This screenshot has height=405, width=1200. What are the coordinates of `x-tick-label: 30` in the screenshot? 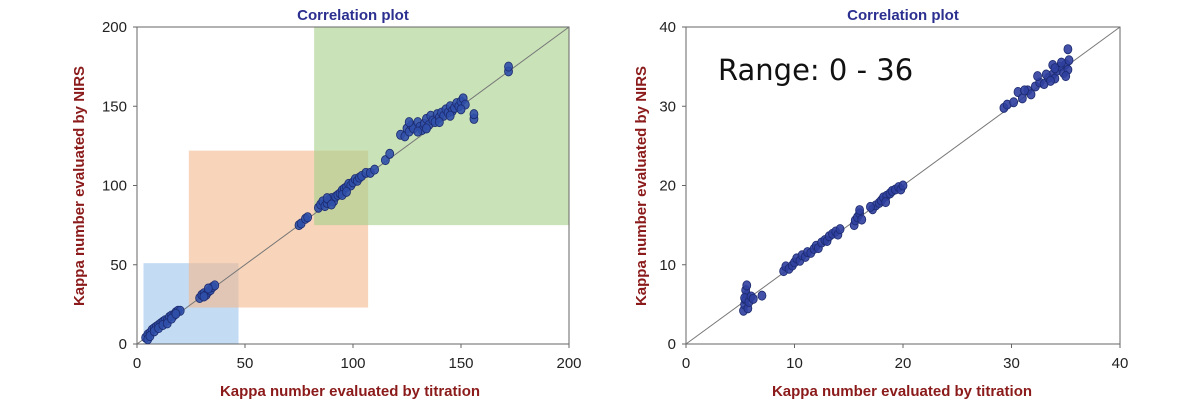 It's located at (1011, 363).